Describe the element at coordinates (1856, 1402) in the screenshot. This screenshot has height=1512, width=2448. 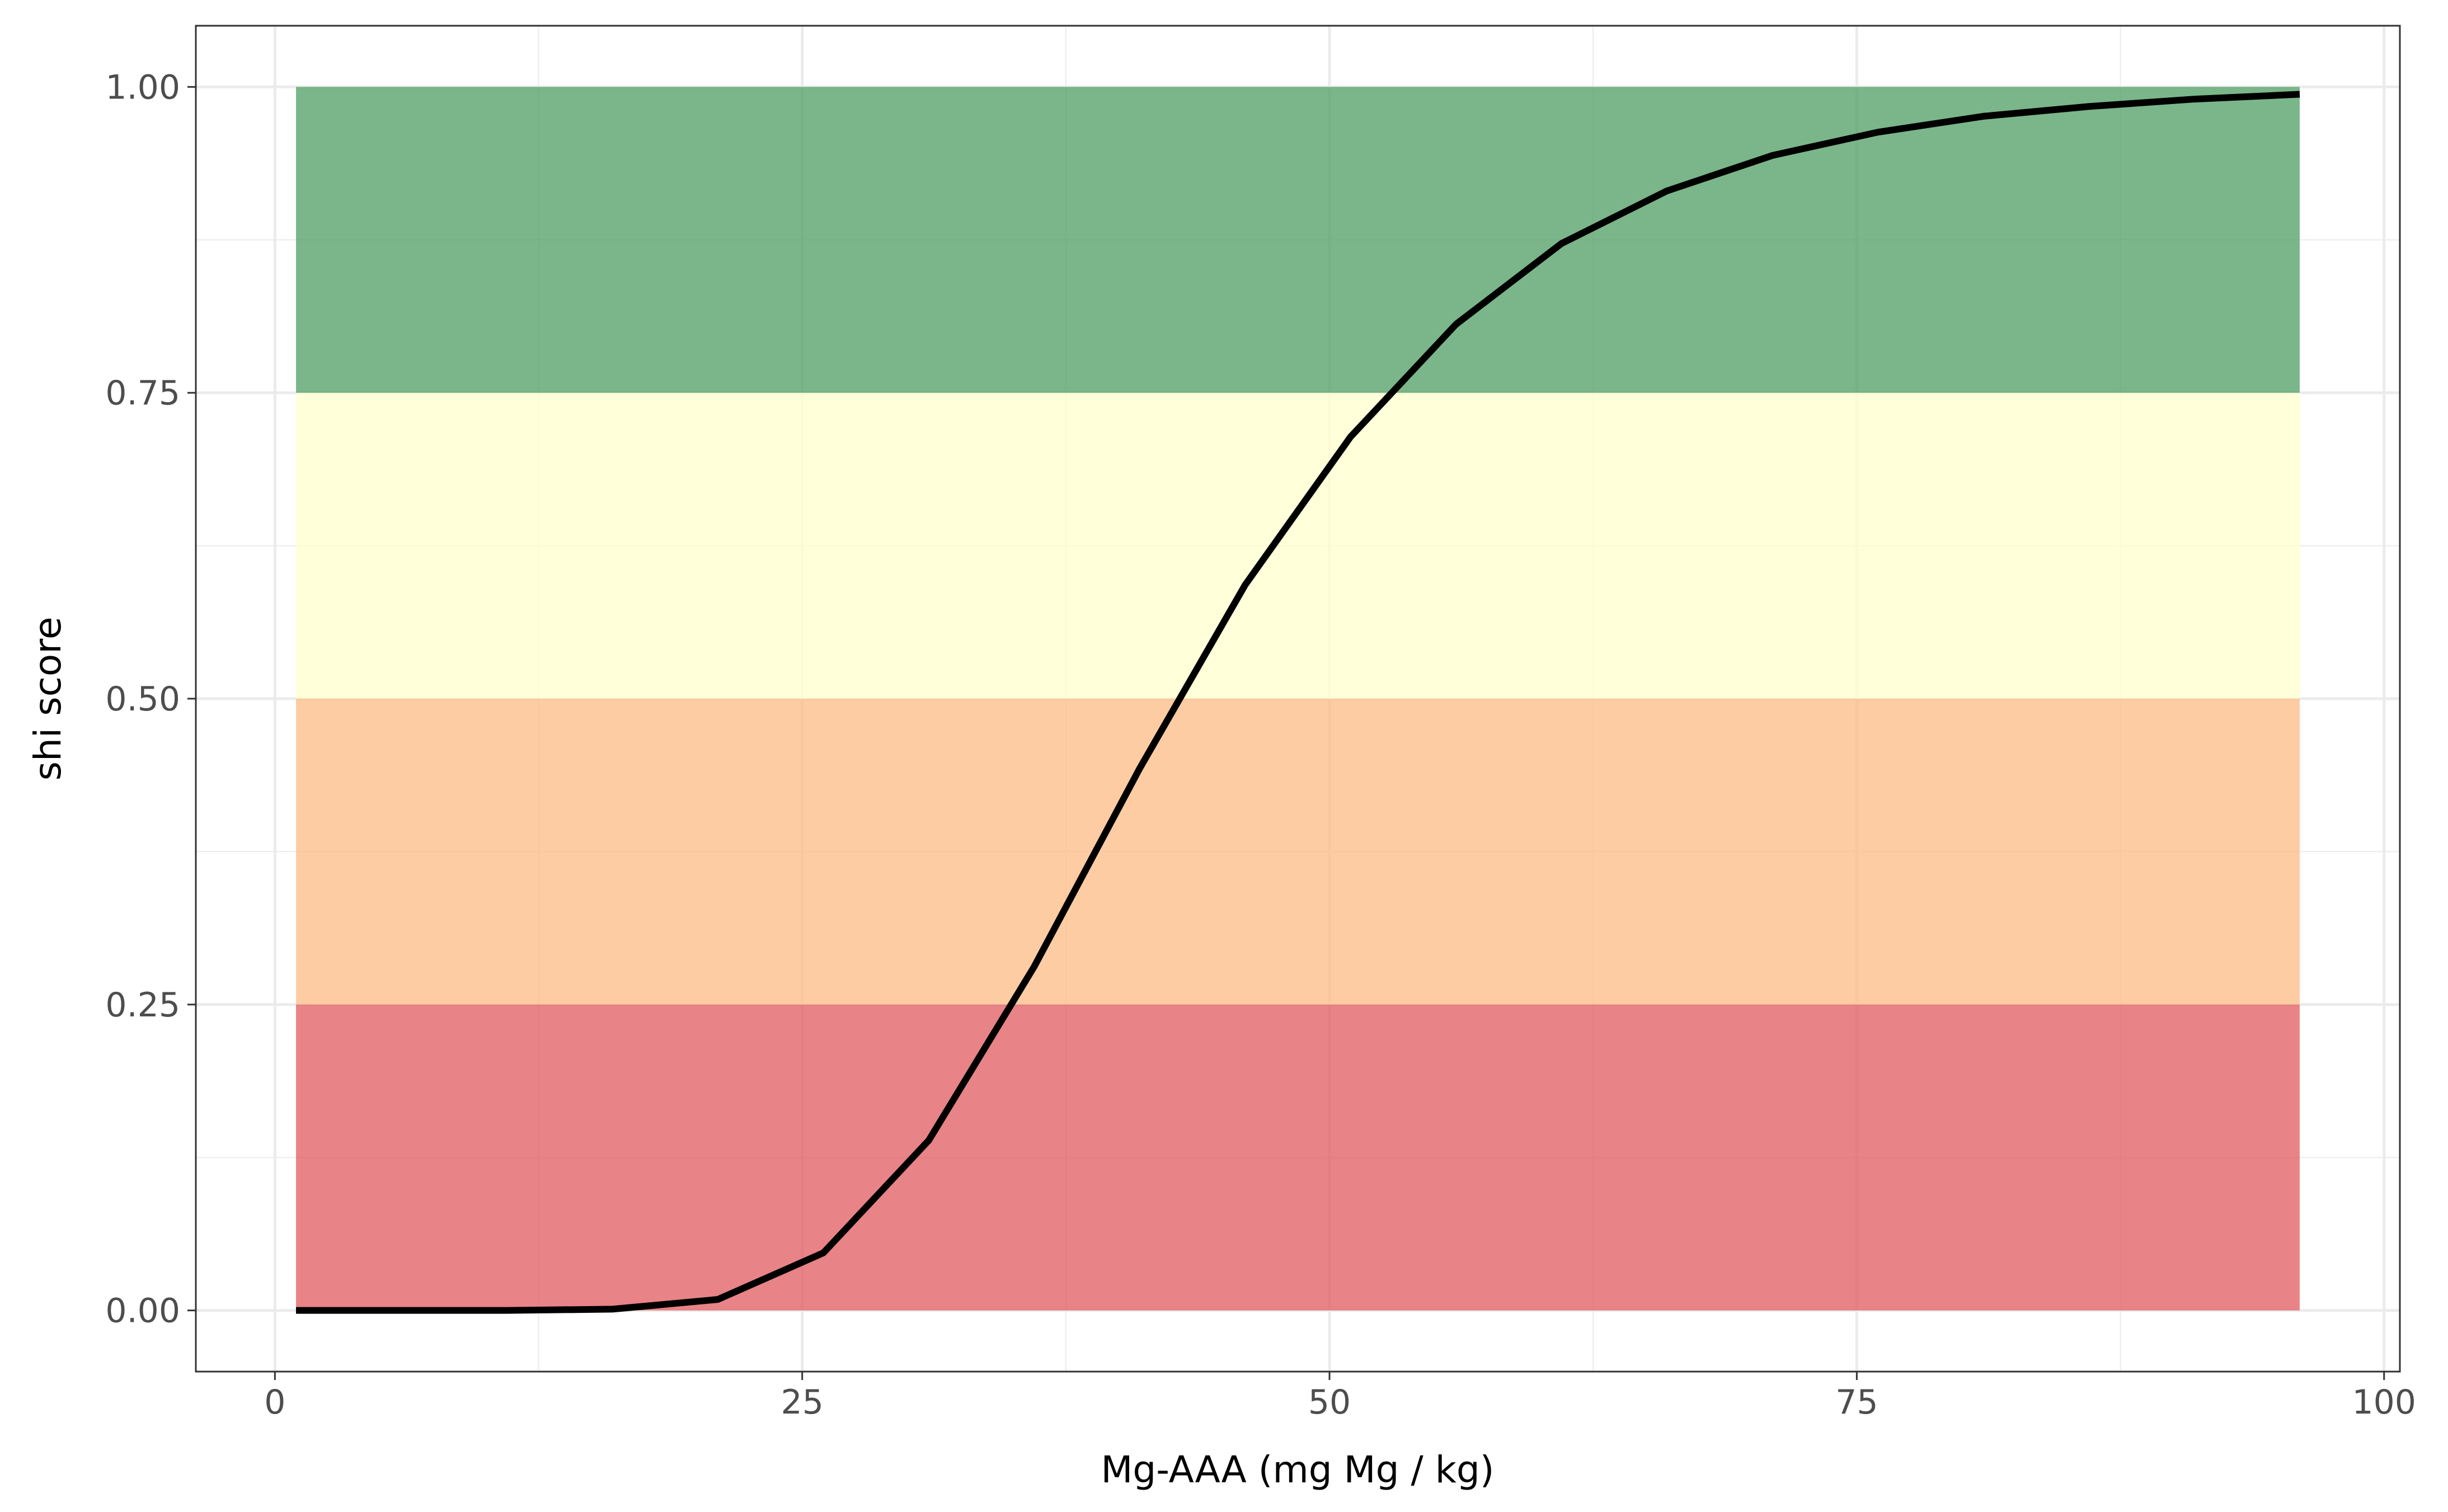
I see `x-tick-label: 75` at that location.